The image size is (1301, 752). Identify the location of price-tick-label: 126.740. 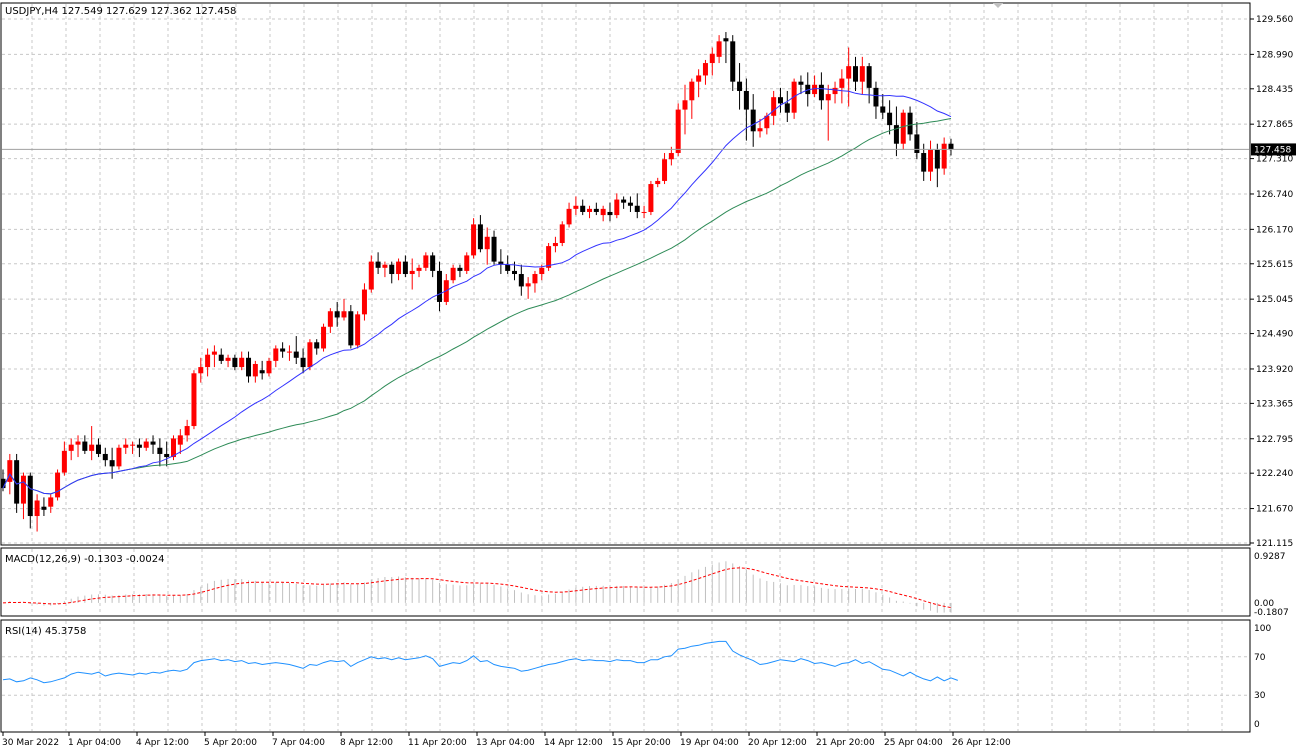
(1274, 195).